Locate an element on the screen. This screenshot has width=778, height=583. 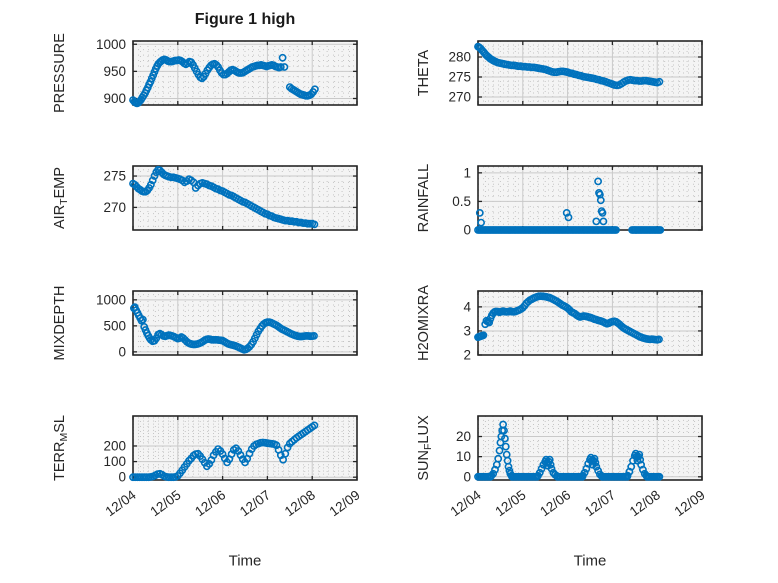
major-grid is located at coordinates (590, 198).